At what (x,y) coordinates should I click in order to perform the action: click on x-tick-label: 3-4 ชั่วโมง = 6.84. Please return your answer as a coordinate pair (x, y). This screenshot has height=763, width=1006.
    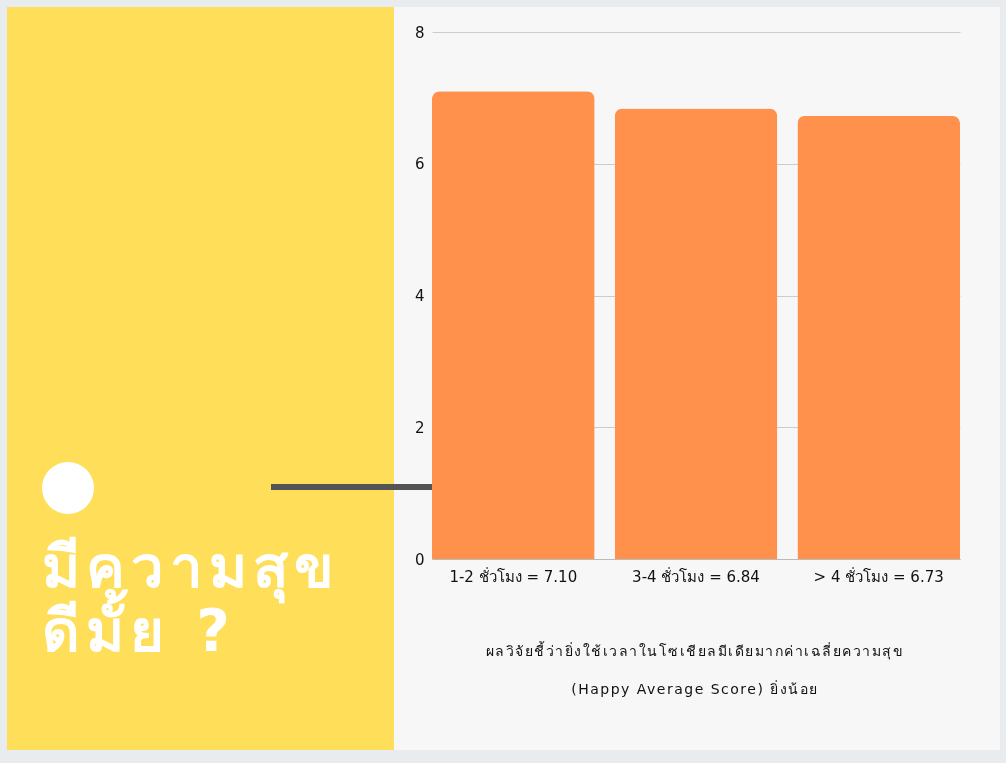
    Looking at the image, I should click on (696, 575).